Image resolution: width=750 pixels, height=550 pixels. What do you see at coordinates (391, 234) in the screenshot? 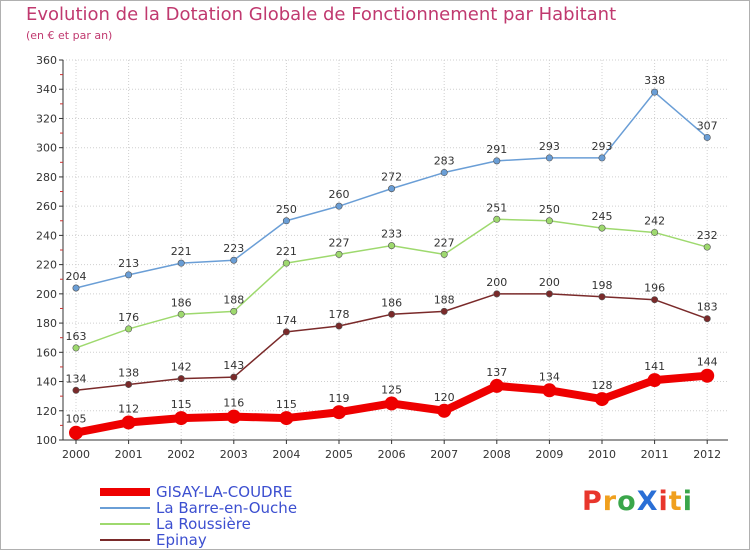
I see `data-label: 233` at bounding box center [391, 234].